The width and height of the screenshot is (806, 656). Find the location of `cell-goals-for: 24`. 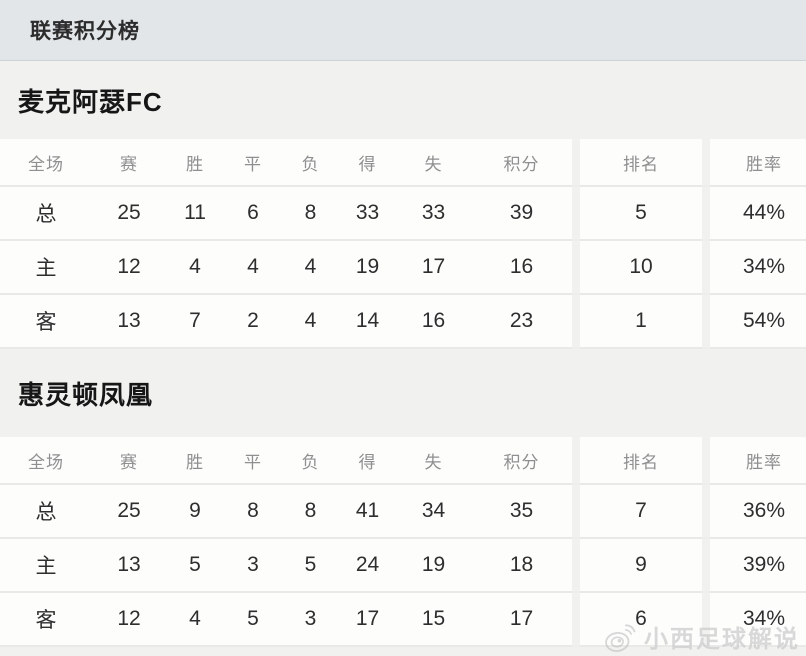

cell-goals-for: 24 is located at coordinates (367, 566).